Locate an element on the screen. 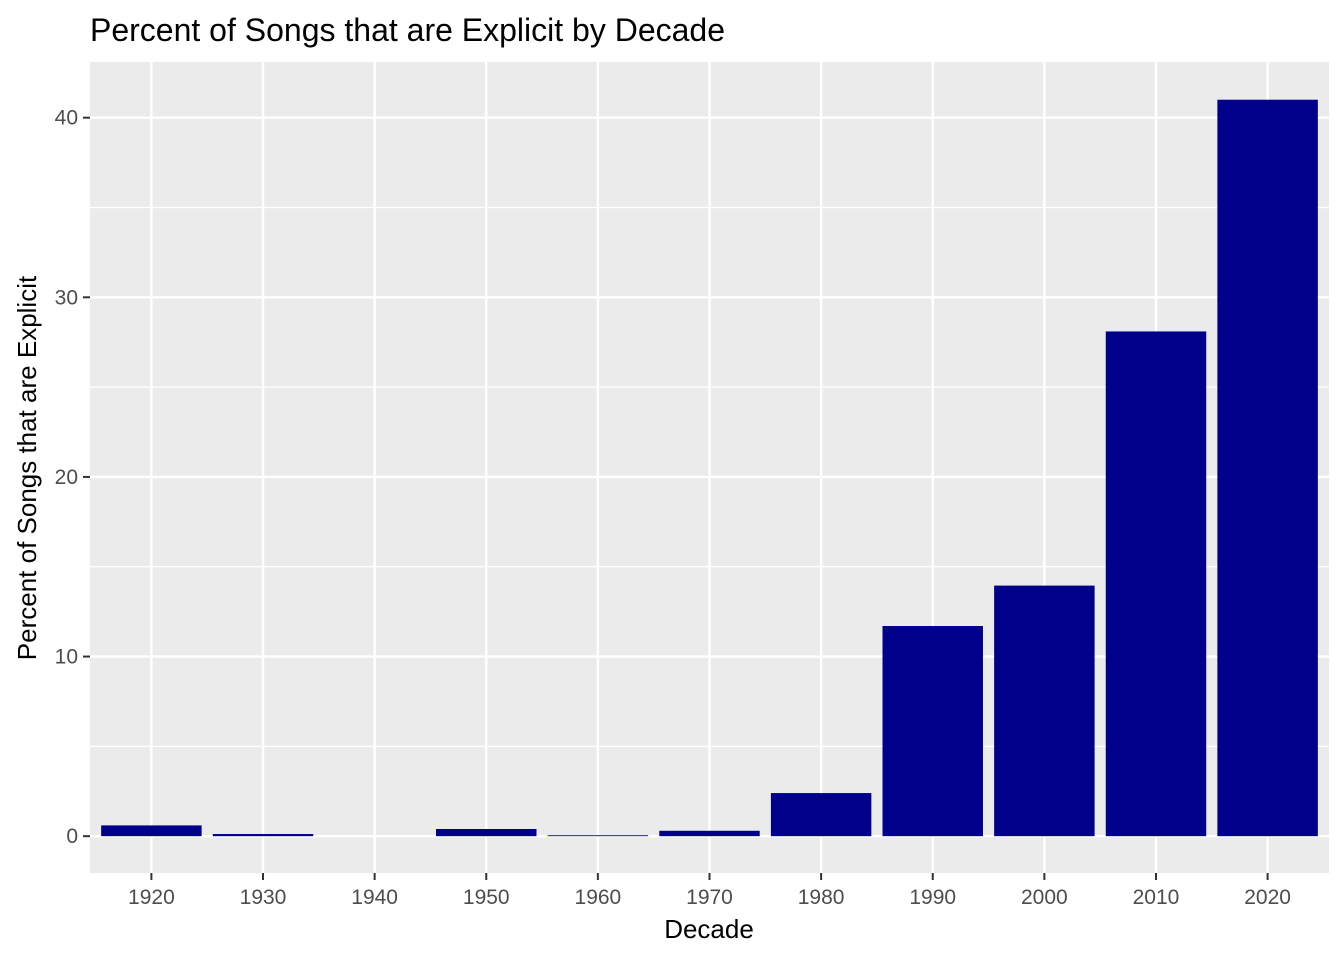  y-tick-label: 40 is located at coordinates (66, 118).